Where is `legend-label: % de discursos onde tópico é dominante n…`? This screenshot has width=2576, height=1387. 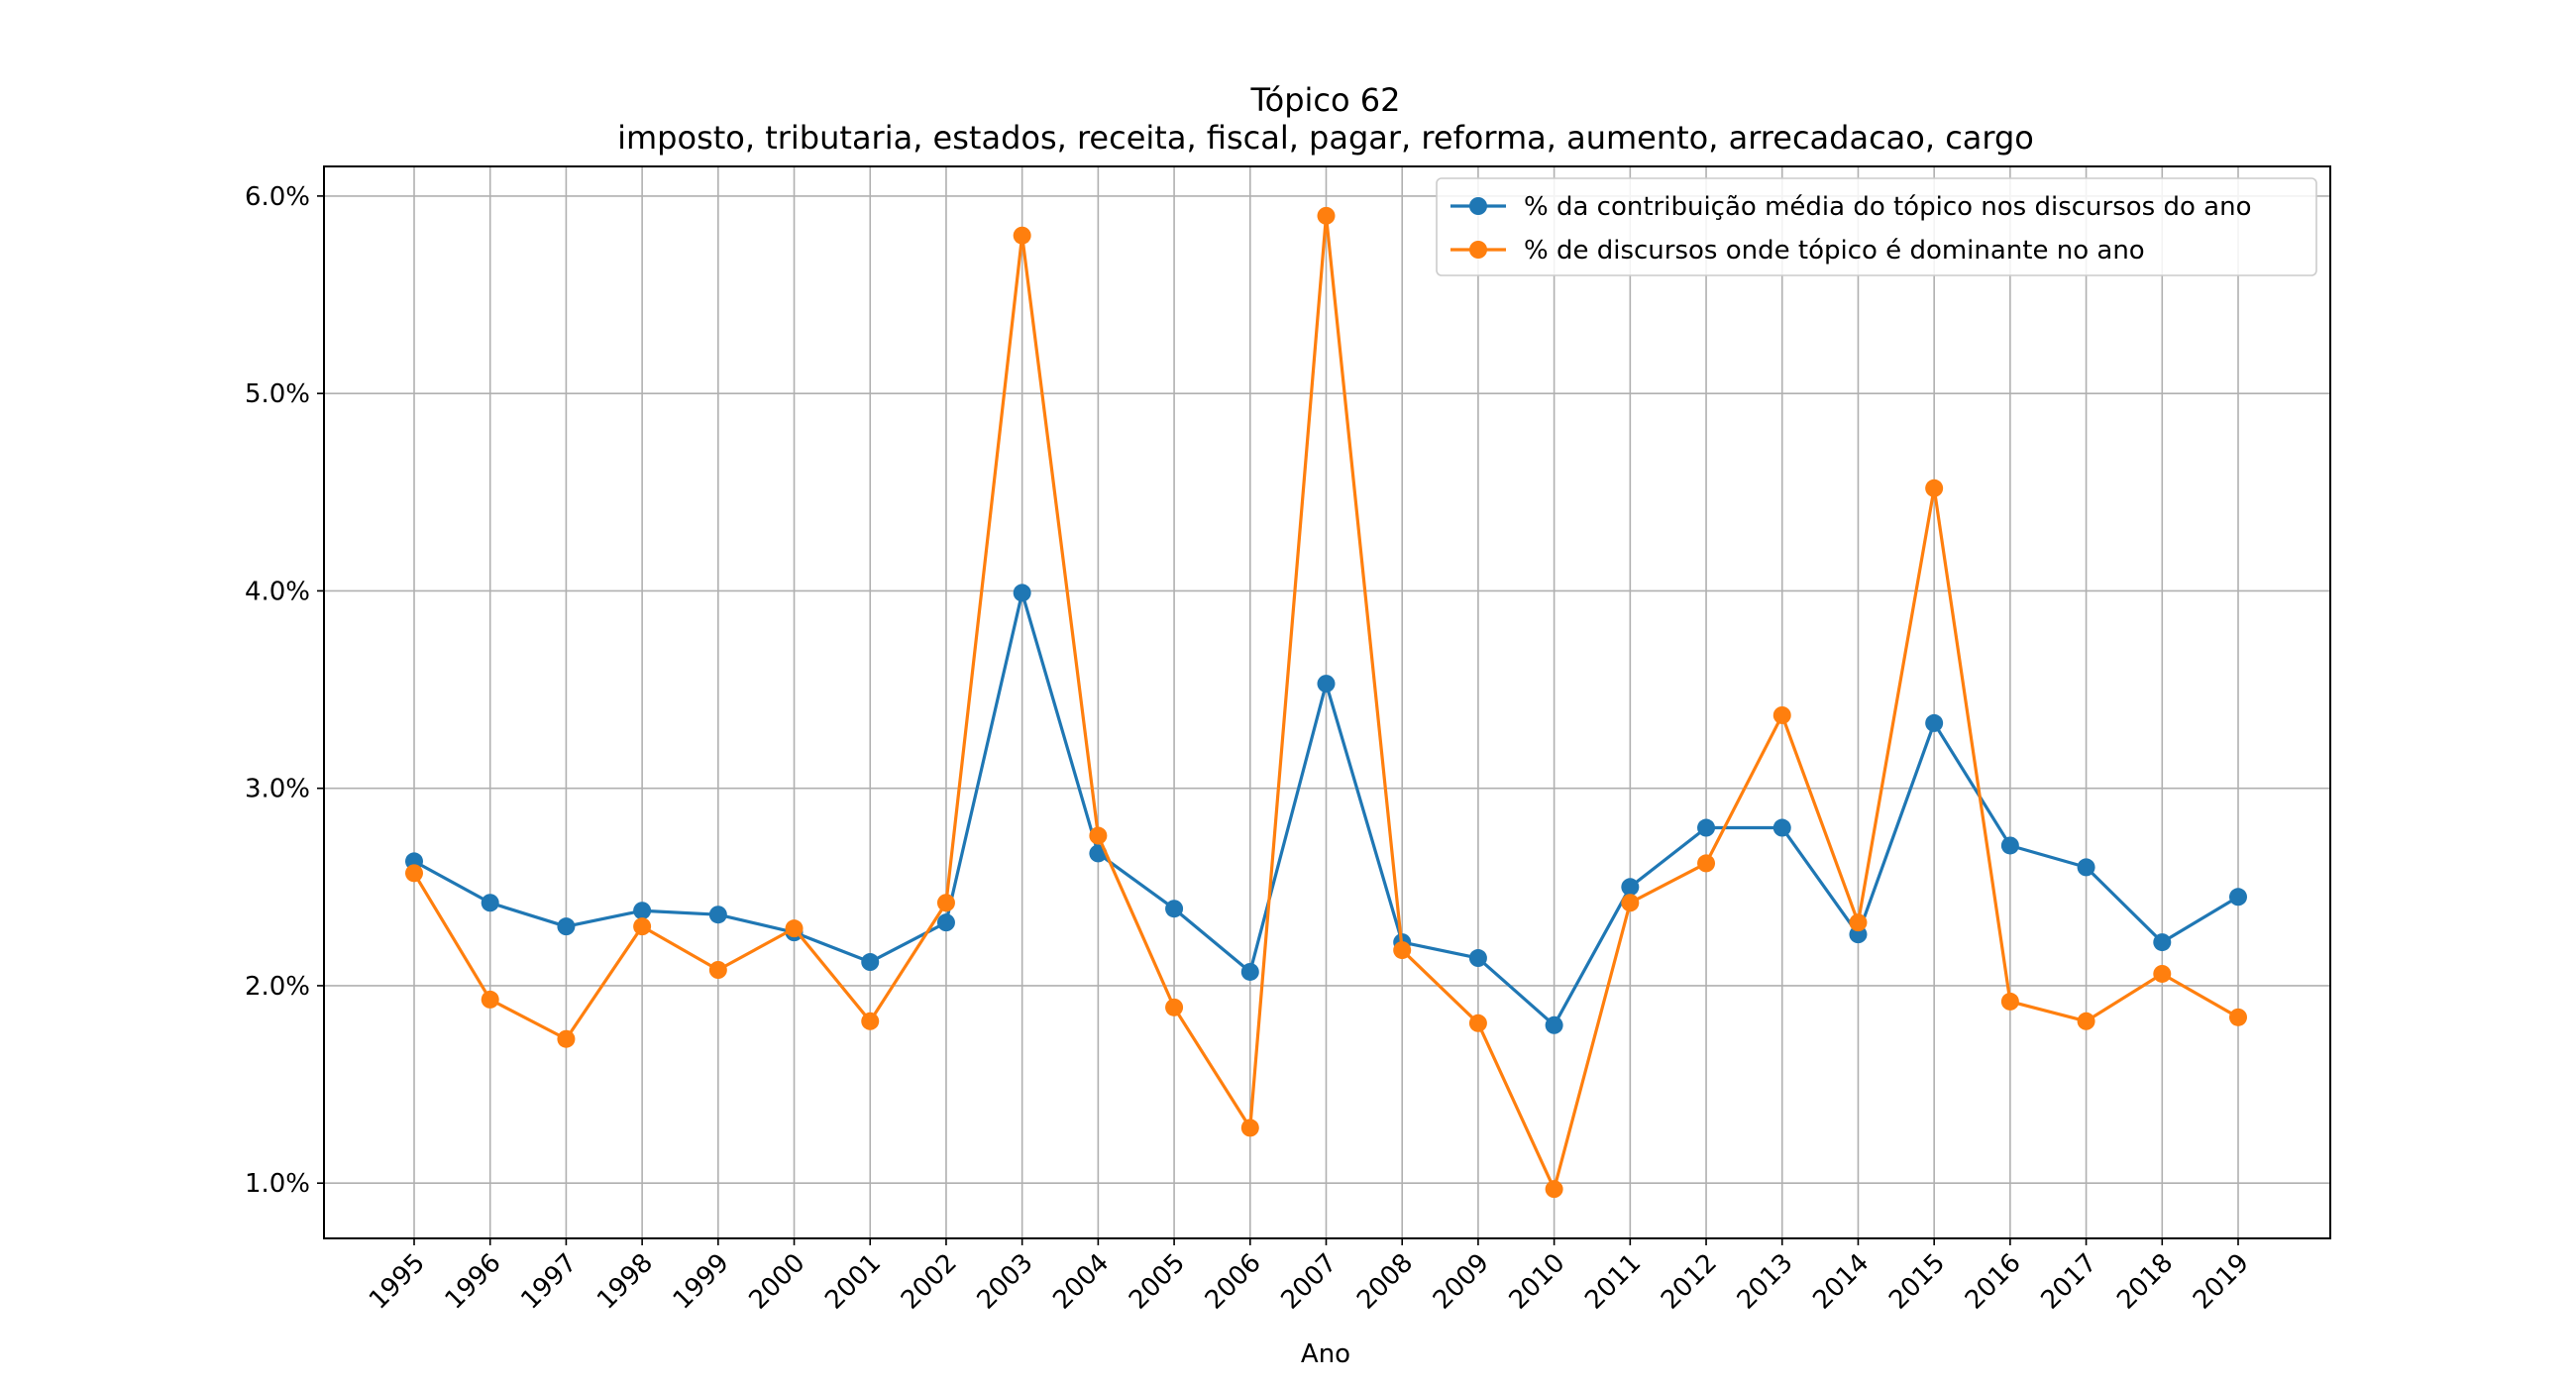
legend-label: % de discursos onde tópico é dominante n… is located at coordinates (1834, 251).